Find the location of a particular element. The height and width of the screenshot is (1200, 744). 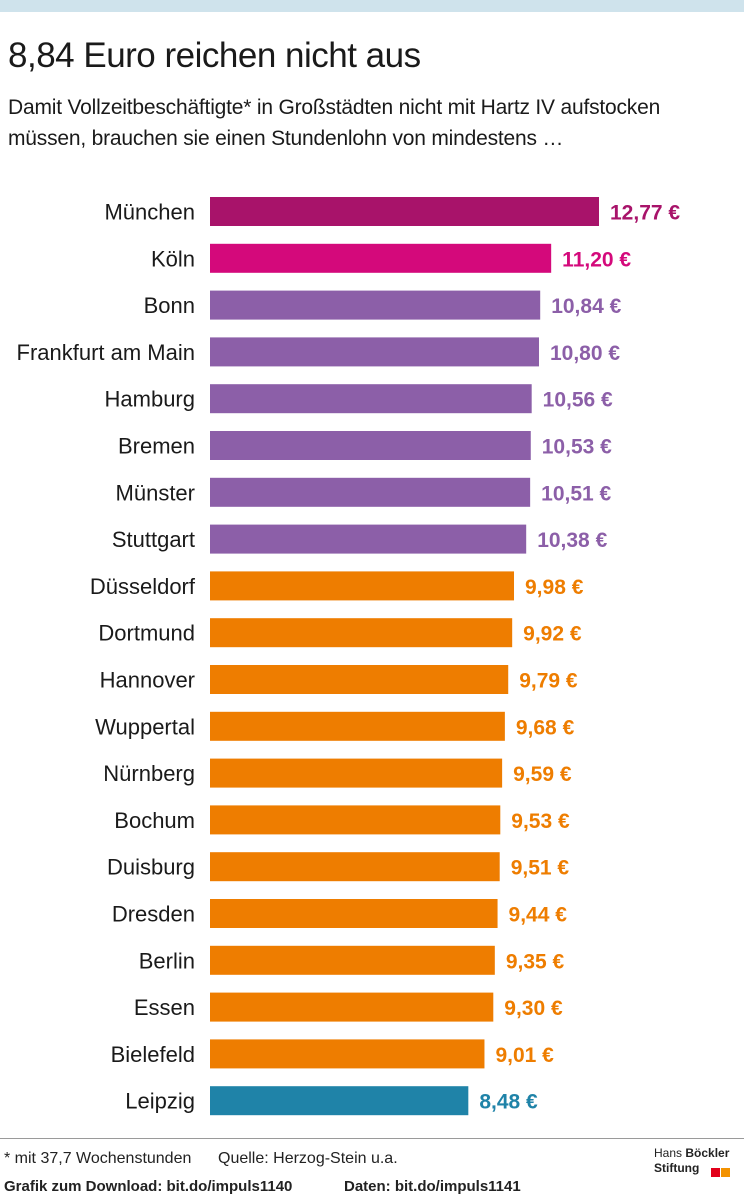

category-label-bonn: Bonn is located at coordinates (169, 305).